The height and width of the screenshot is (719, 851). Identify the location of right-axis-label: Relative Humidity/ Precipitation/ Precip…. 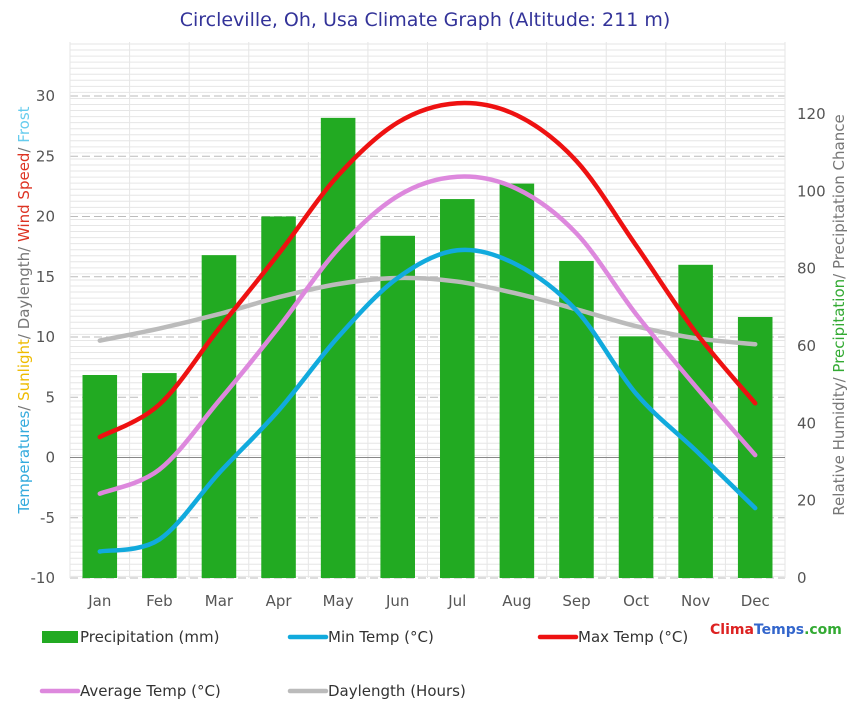
(839, 314).